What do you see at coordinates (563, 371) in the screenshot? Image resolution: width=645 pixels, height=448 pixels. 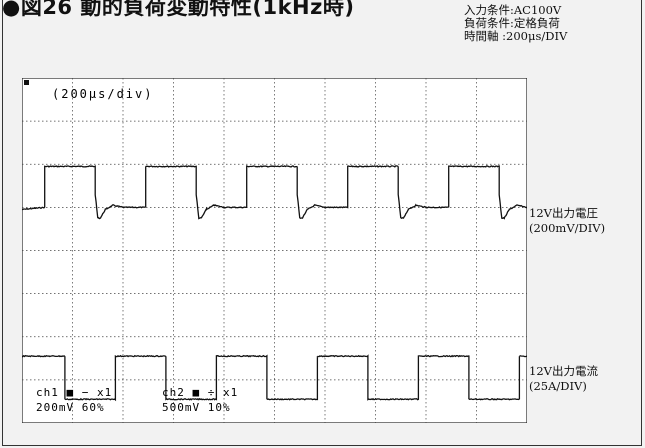 I see `current-label-name: 12V出力電流` at bounding box center [563, 371].